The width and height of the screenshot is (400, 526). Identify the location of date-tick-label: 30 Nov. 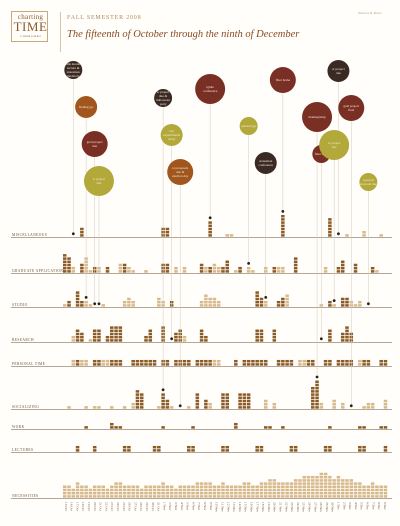
(333, 507).